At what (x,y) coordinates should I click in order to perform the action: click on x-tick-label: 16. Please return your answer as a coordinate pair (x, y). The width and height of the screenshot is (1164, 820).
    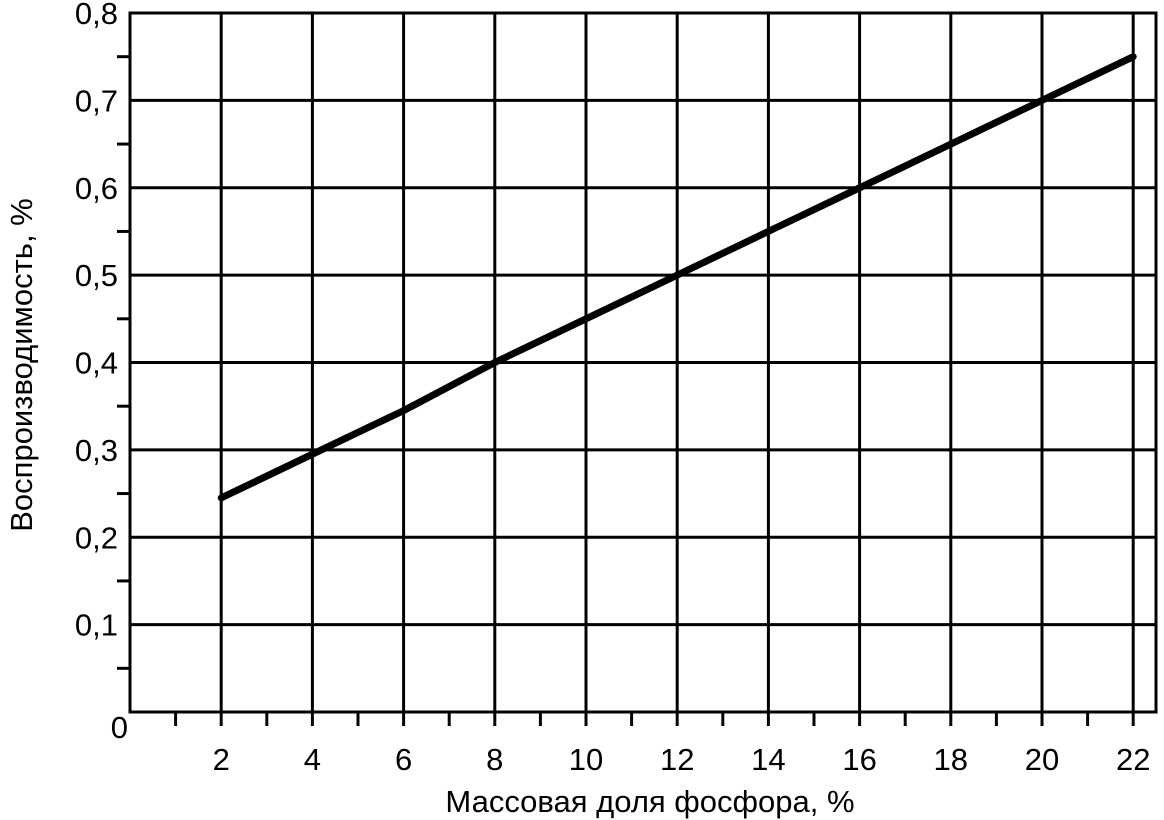
    Looking at the image, I should click on (859, 759).